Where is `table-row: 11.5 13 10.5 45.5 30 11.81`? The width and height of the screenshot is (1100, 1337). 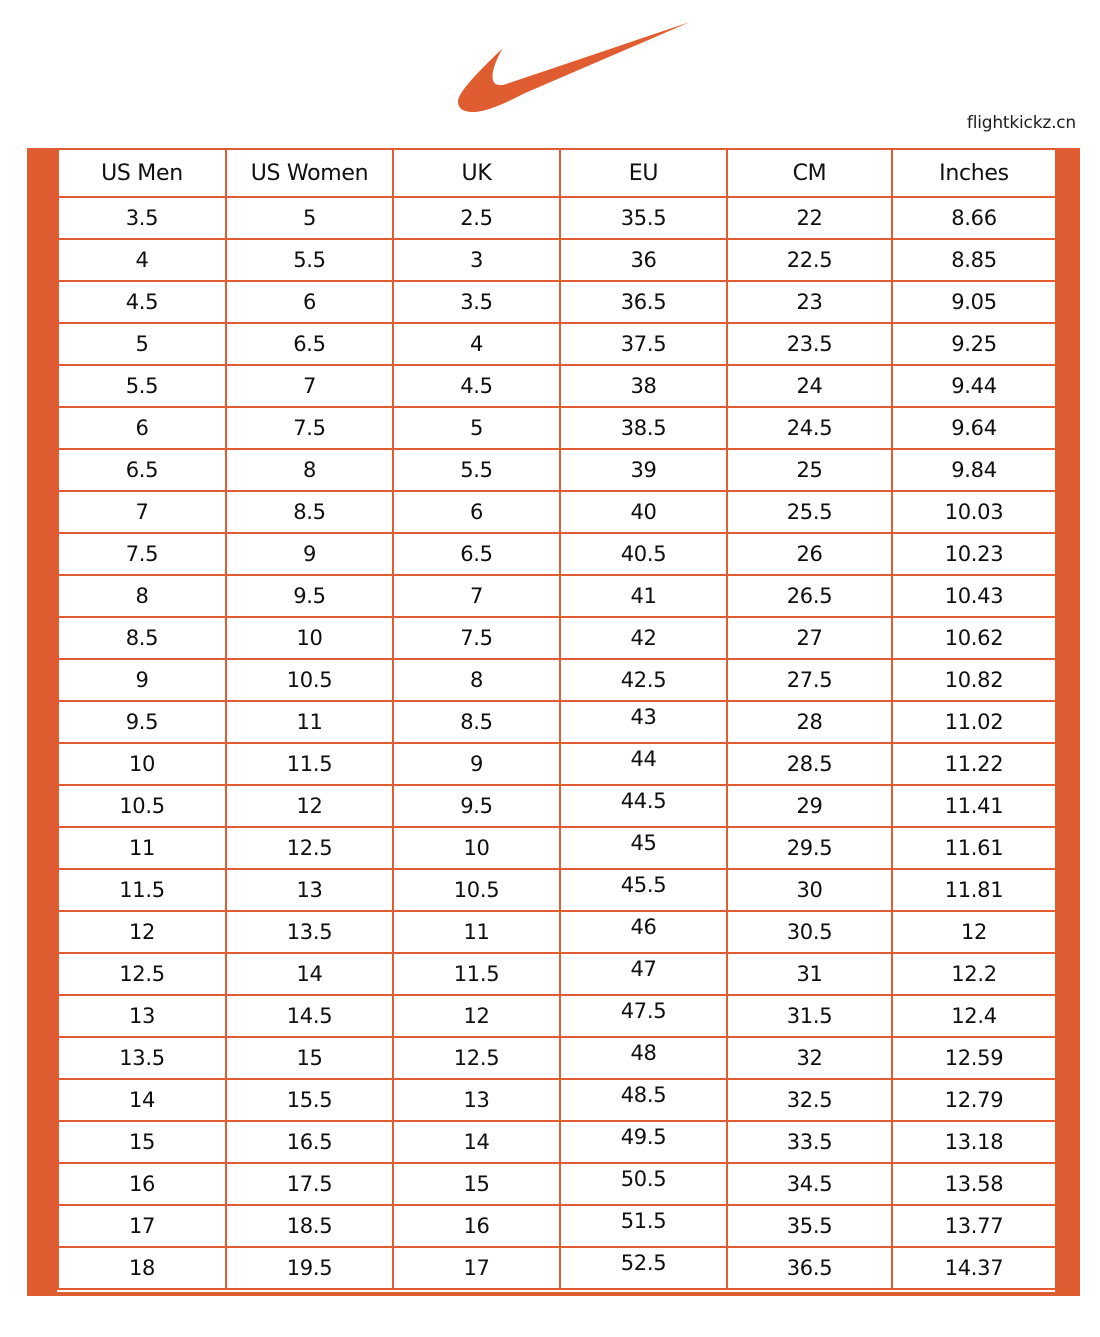
table-row: 11.5 13 10.5 45.5 30 11.81 is located at coordinates (557, 890).